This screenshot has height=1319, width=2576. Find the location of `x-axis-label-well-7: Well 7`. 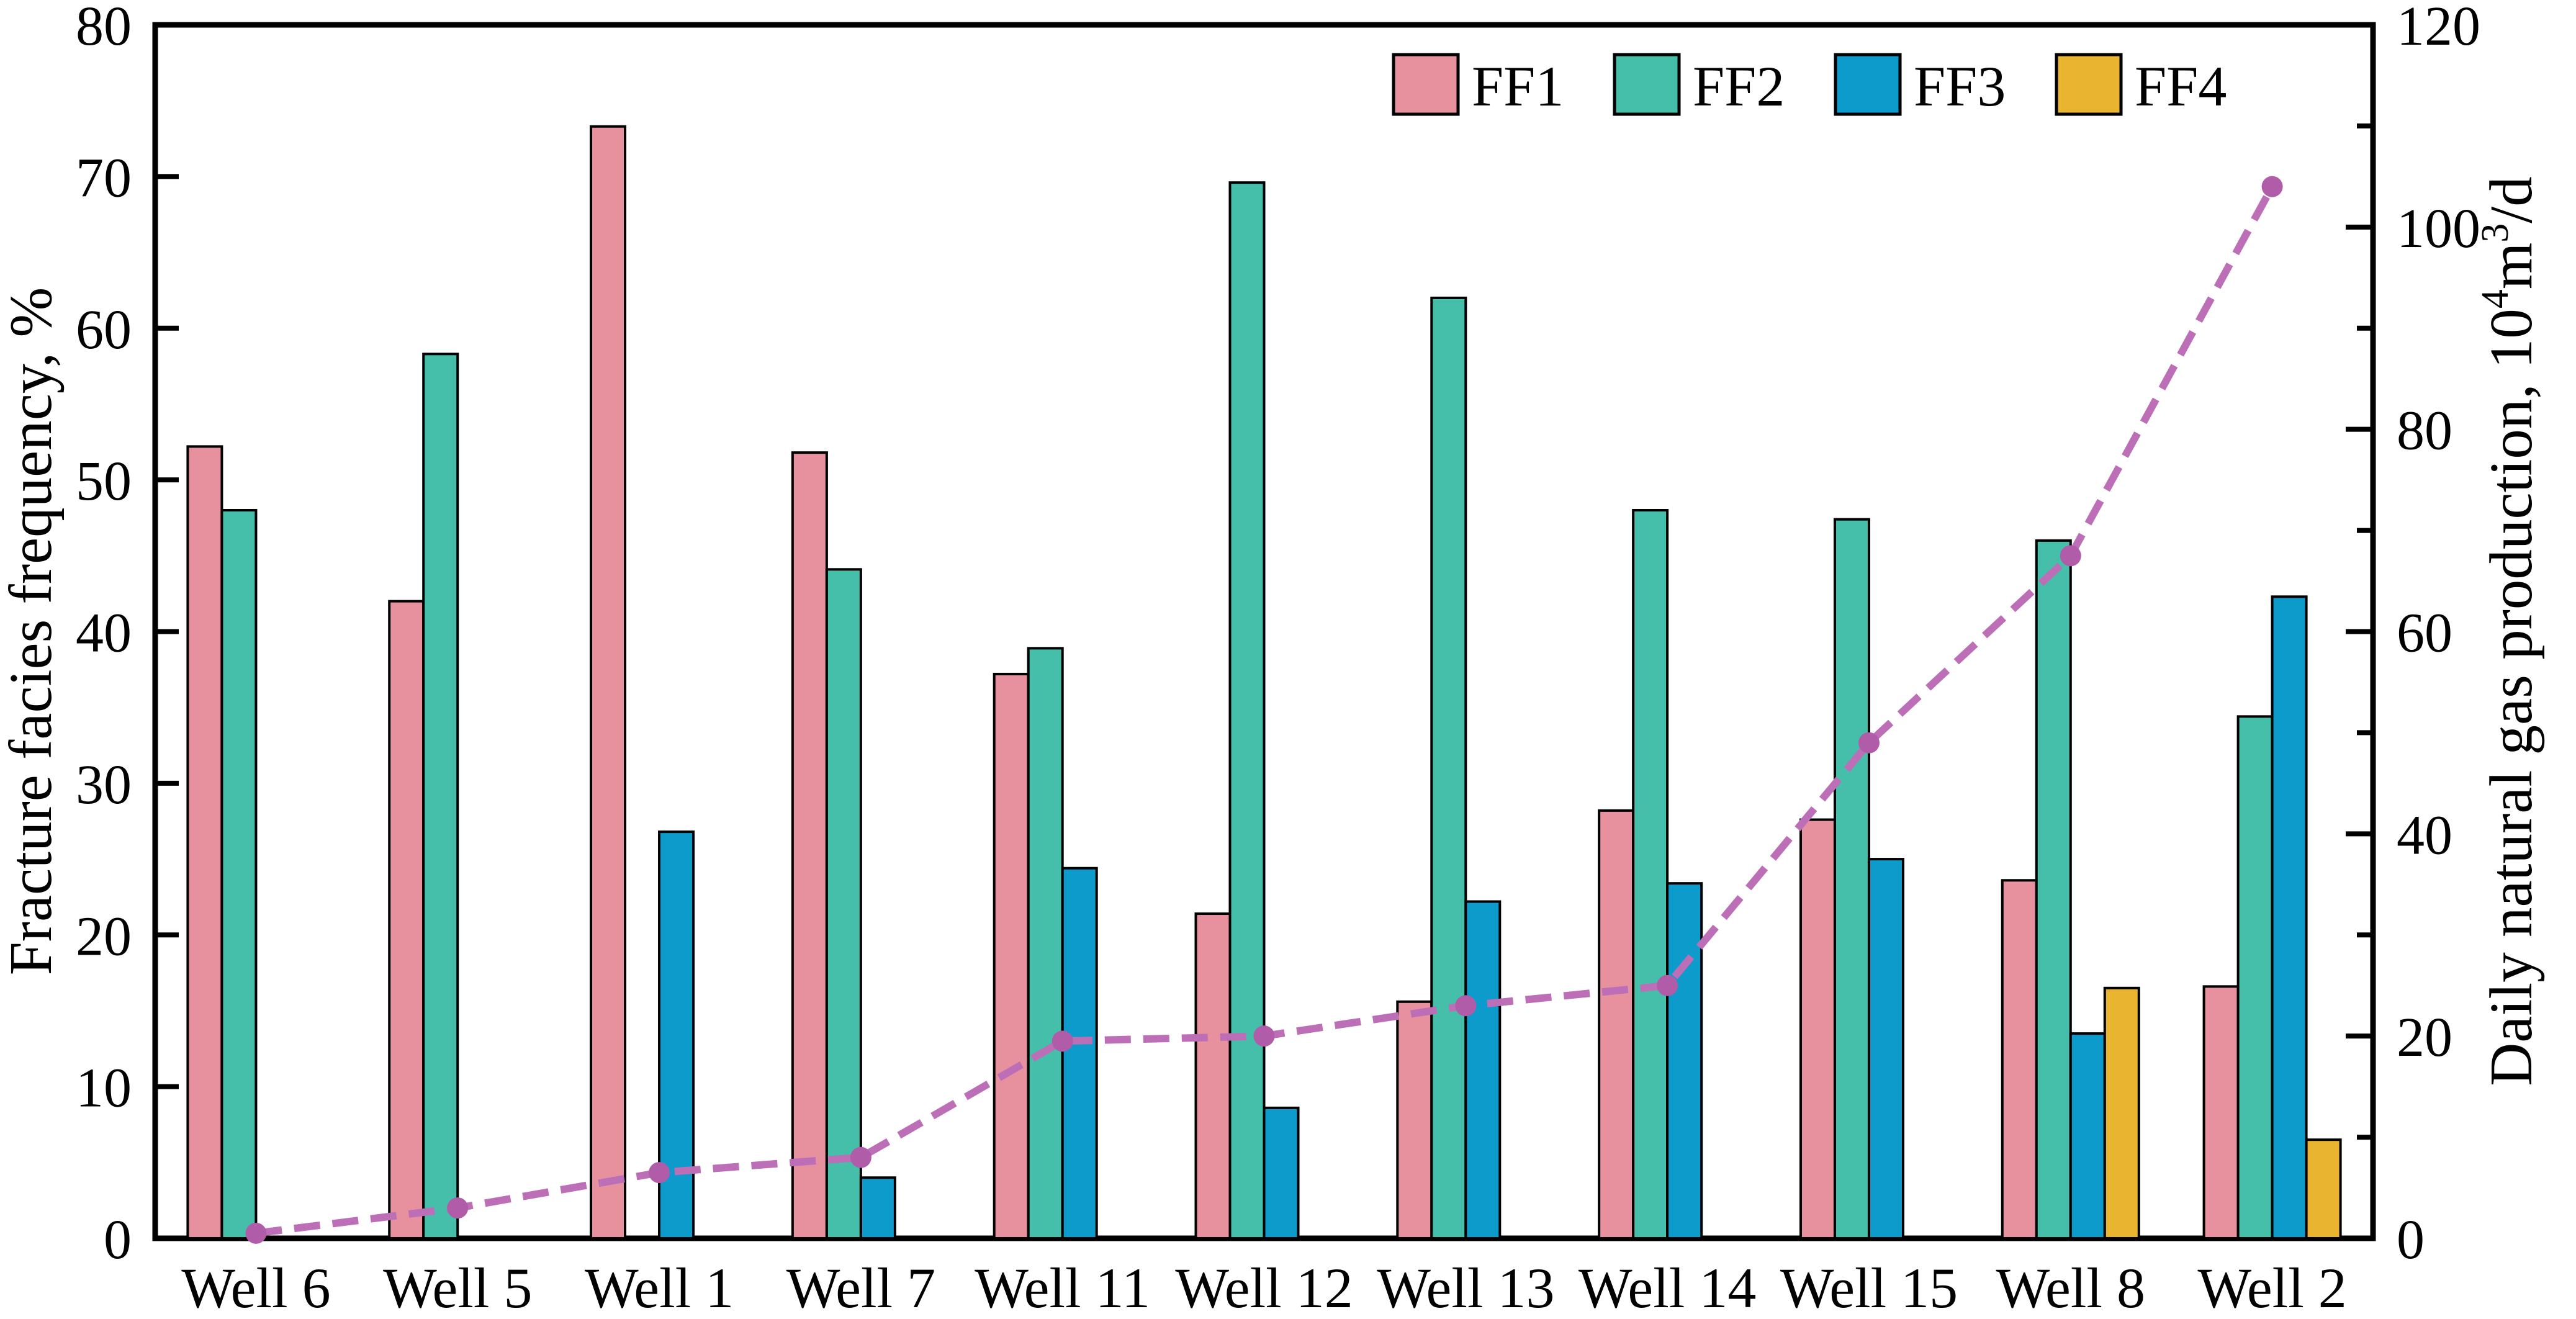

x-axis-label-well-7: Well 7 is located at coordinates (860, 1288).